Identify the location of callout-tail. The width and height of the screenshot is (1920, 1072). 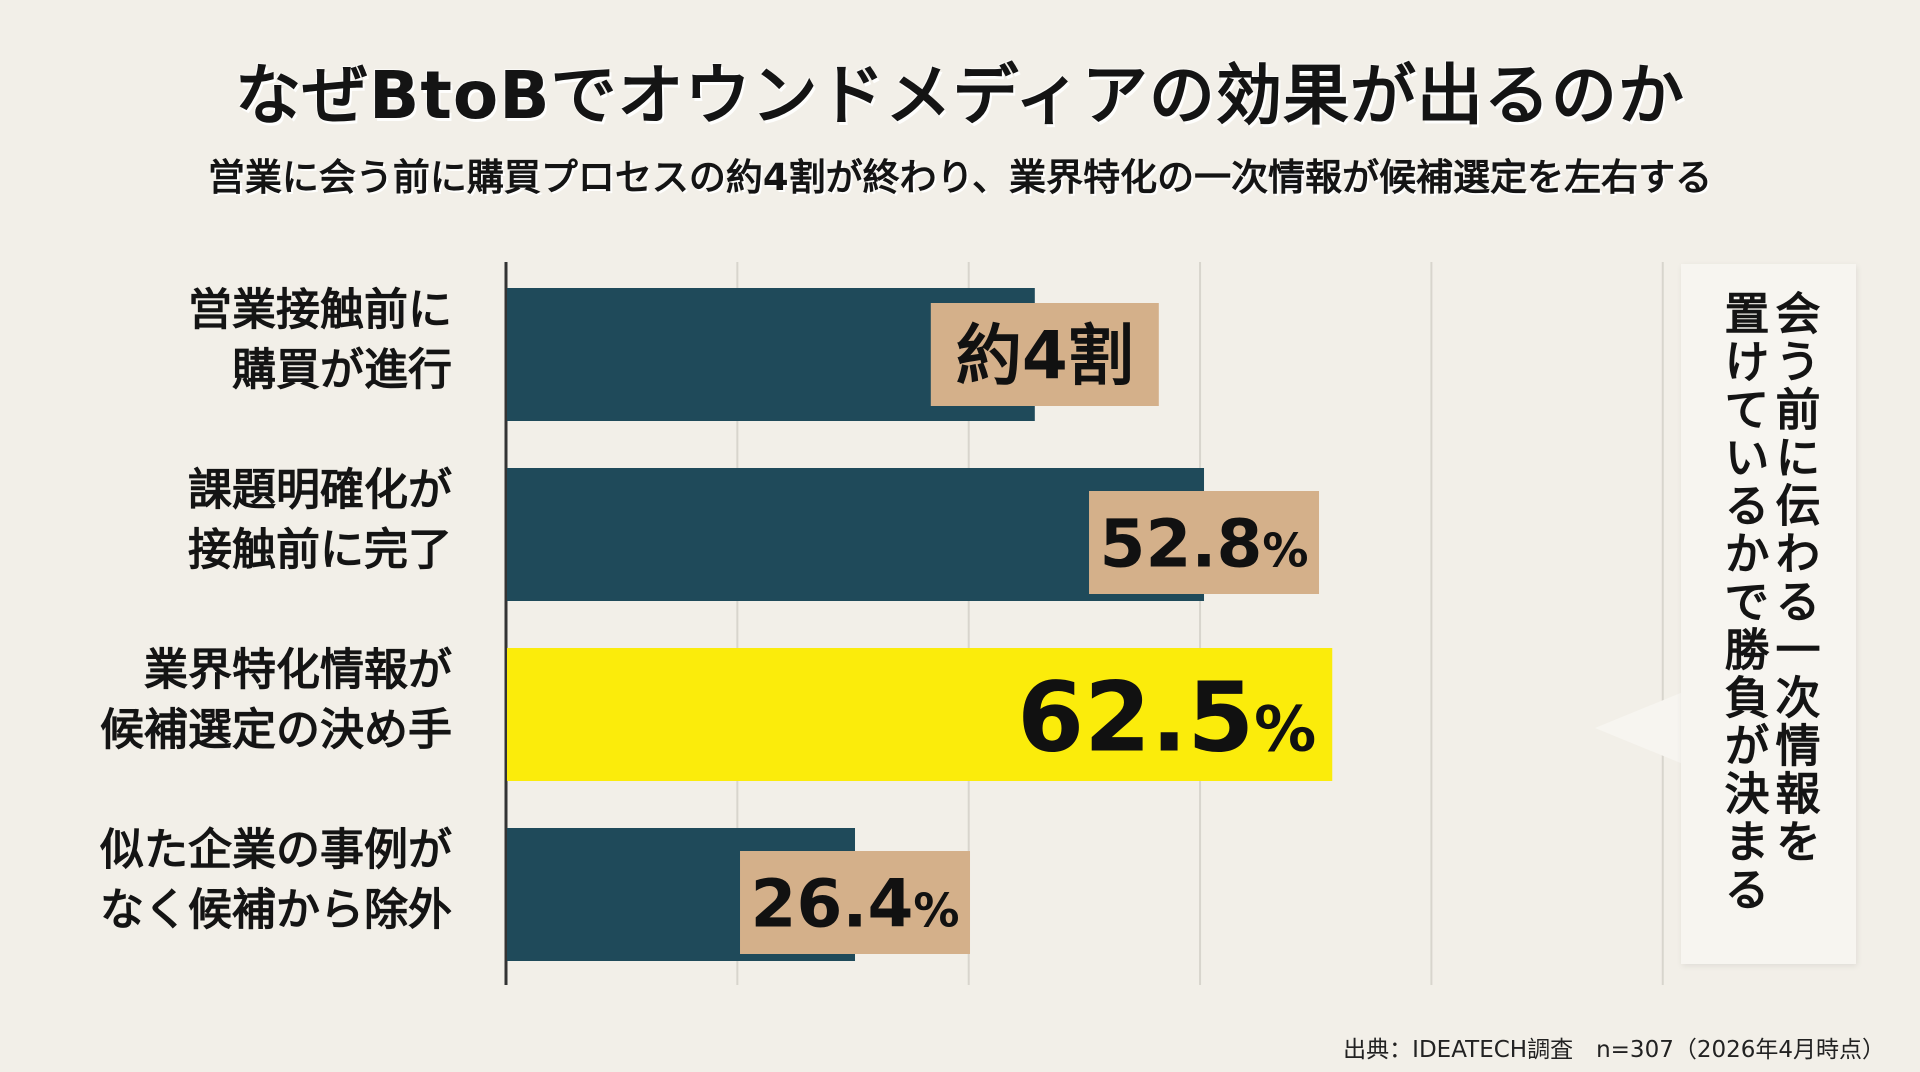
(1639, 728).